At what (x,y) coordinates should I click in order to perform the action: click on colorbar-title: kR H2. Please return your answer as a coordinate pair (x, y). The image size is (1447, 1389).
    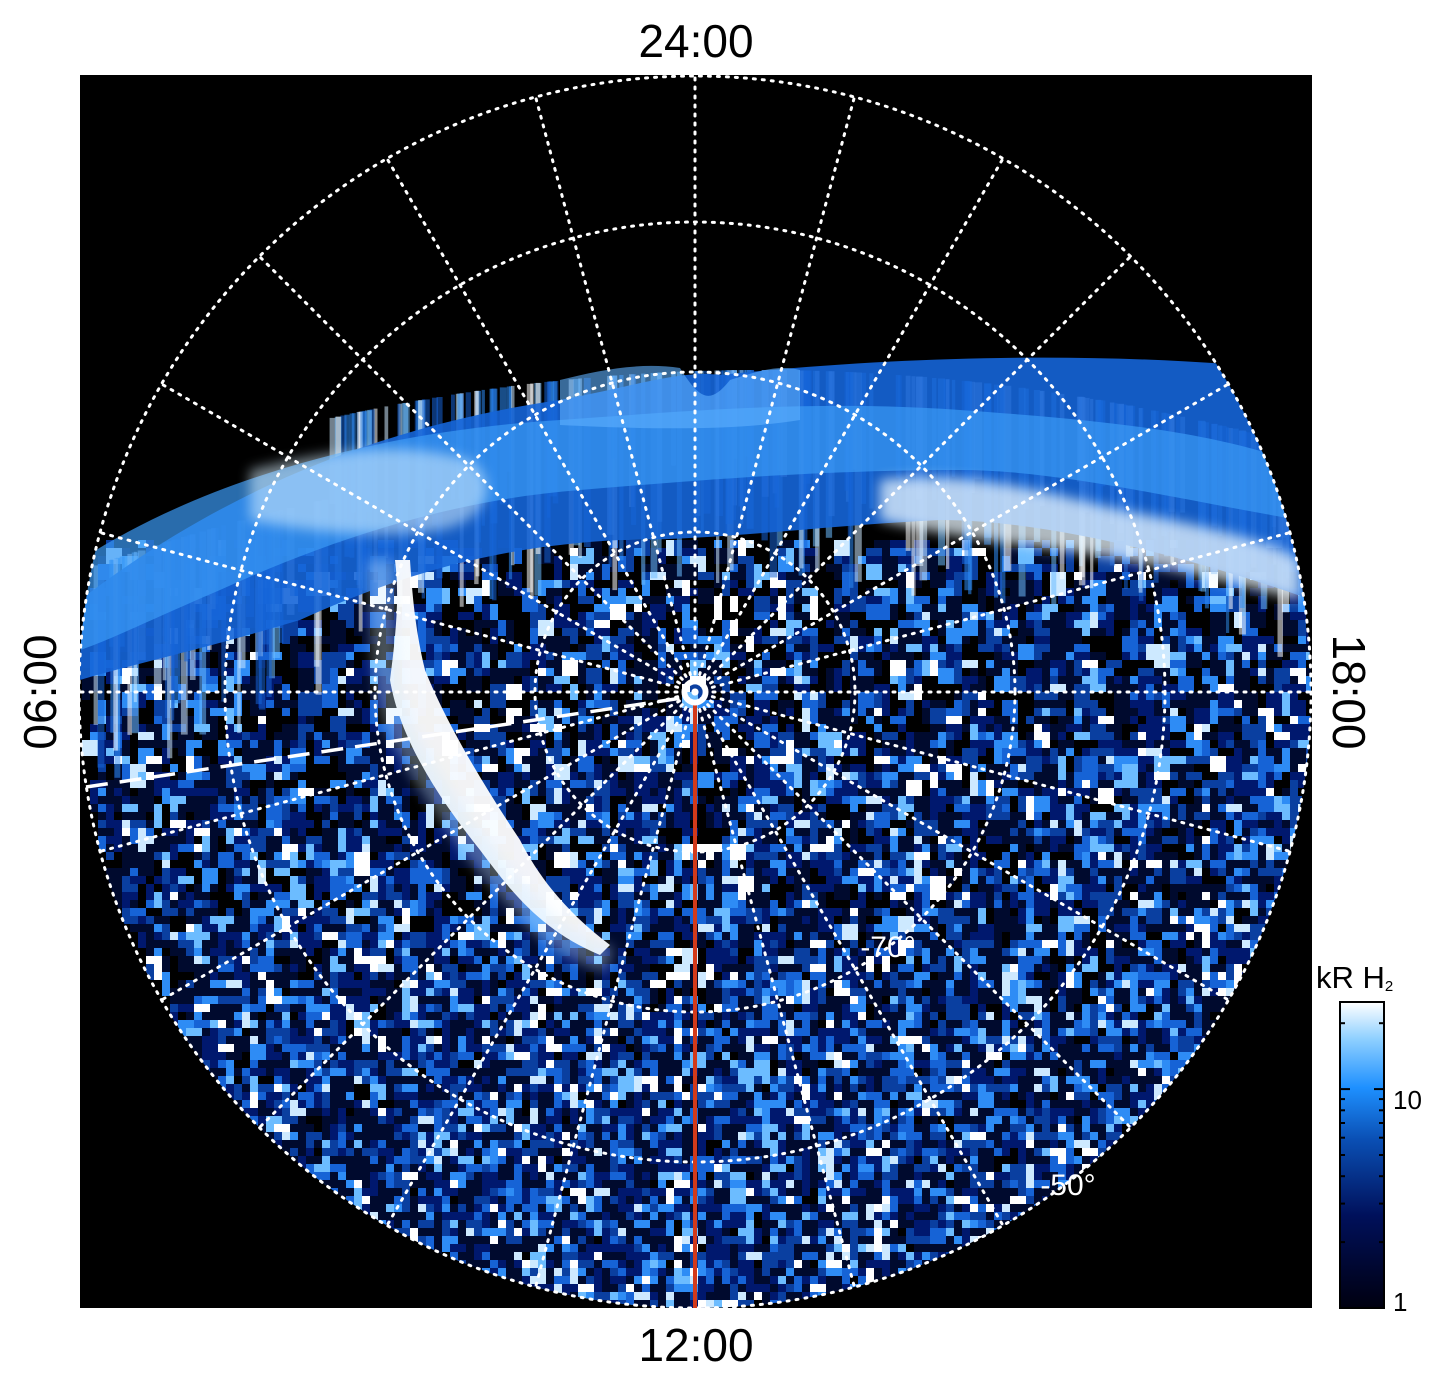
    Looking at the image, I should click on (1354, 978).